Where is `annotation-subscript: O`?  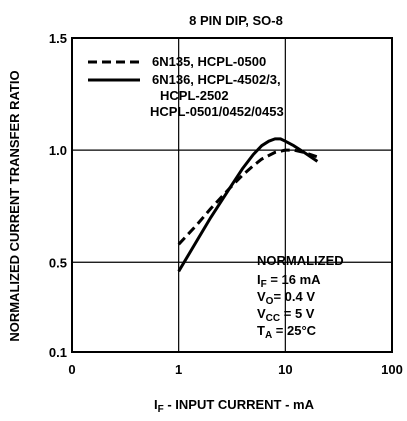 annotation-subscript: O is located at coordinates (270, 301).